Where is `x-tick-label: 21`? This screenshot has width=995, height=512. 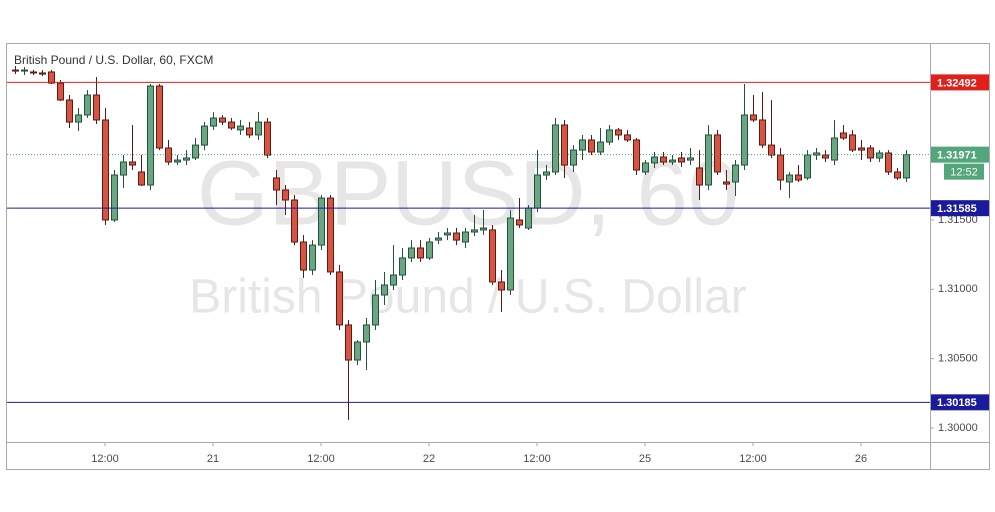
x-tick-label: 21 is located at coordinates (213, 459).